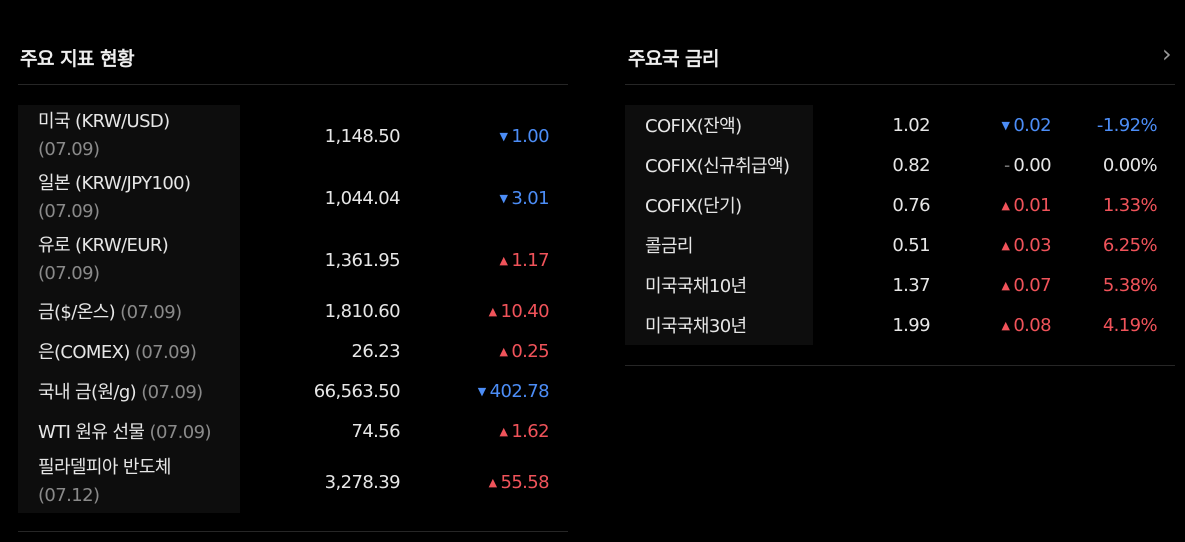 This screenshot has height=542, width=1185. Describe the element at coordinates (719, 245) in the screenshot. I see `label-cell: 콜금리` at that location.